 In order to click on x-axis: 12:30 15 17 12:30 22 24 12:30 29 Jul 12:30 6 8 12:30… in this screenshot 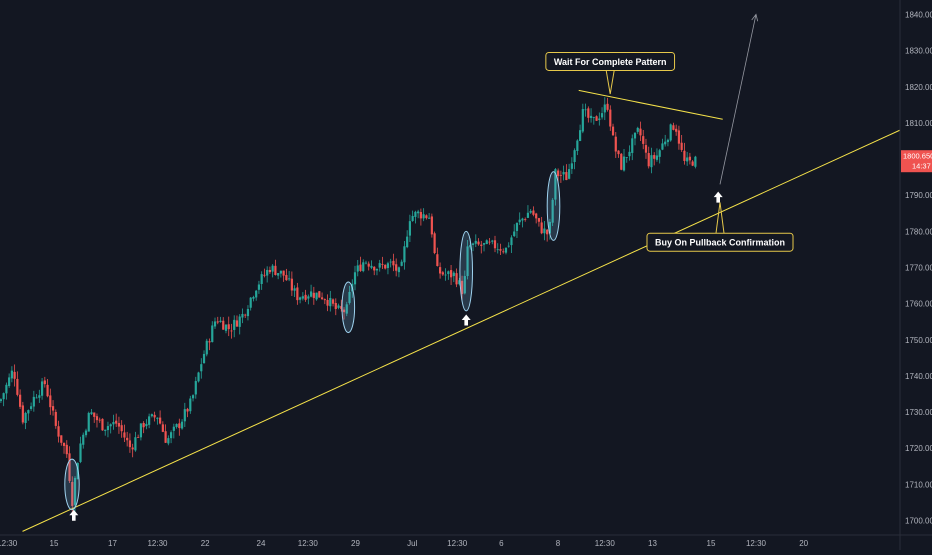, I will do `click(466, 541)`.